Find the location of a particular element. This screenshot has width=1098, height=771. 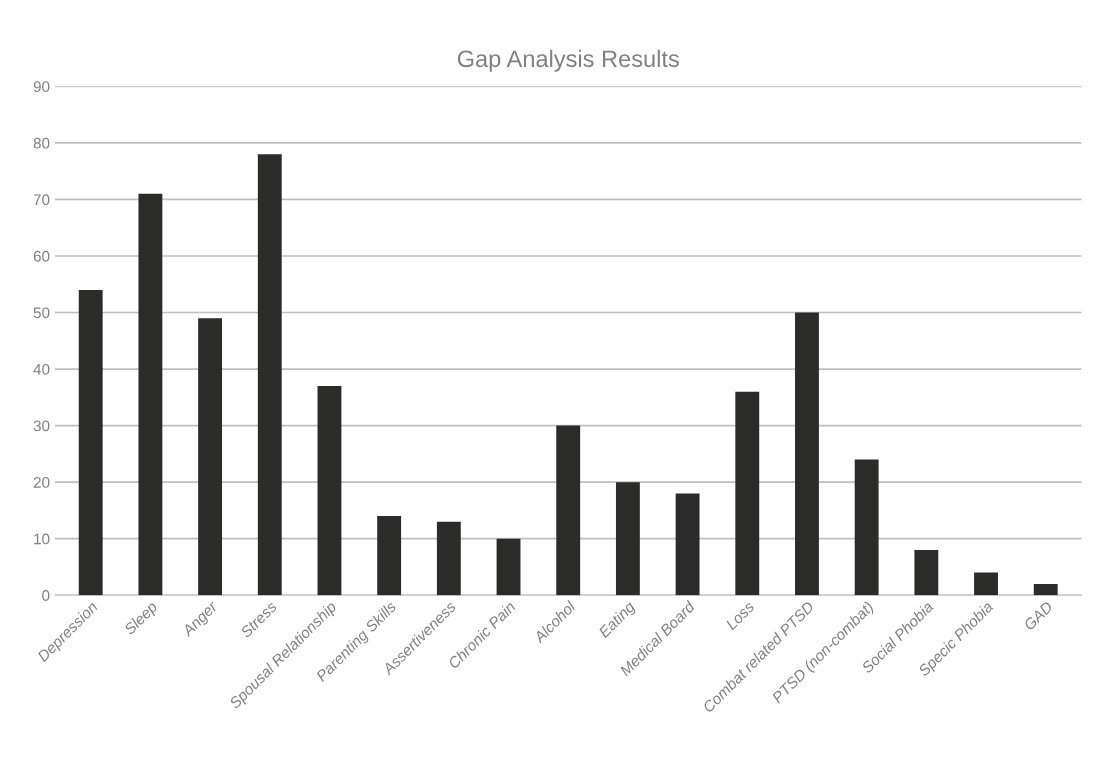

y-tick-label: 90 is located at coordinates (41, 87).